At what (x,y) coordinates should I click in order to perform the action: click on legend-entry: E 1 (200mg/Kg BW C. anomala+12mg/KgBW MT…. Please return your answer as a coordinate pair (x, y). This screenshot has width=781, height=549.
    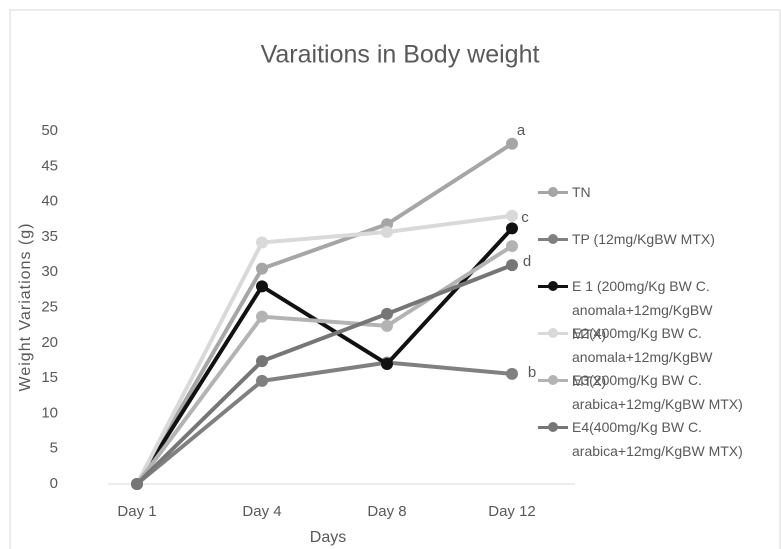
    Looking at the image, I should click on (640, 308).